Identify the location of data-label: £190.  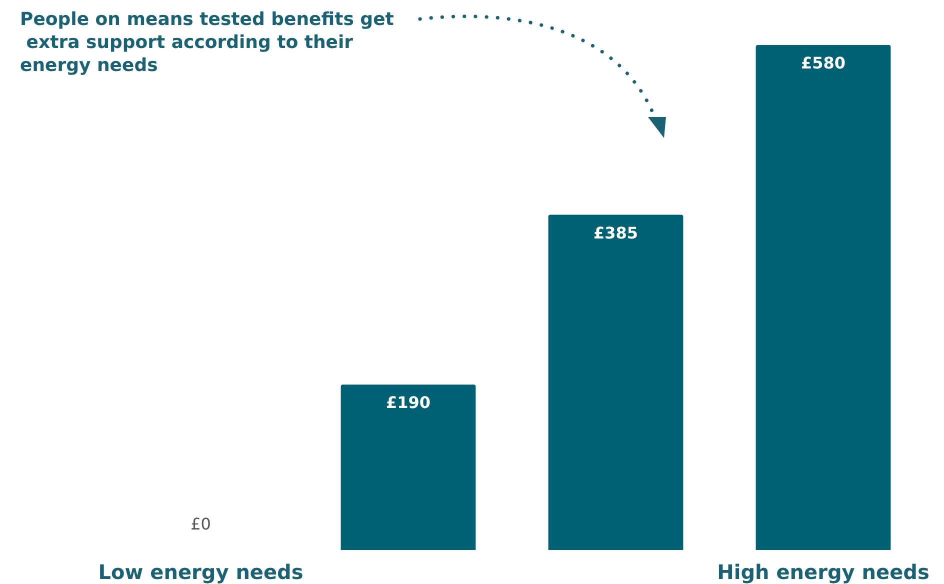
(408, 402).